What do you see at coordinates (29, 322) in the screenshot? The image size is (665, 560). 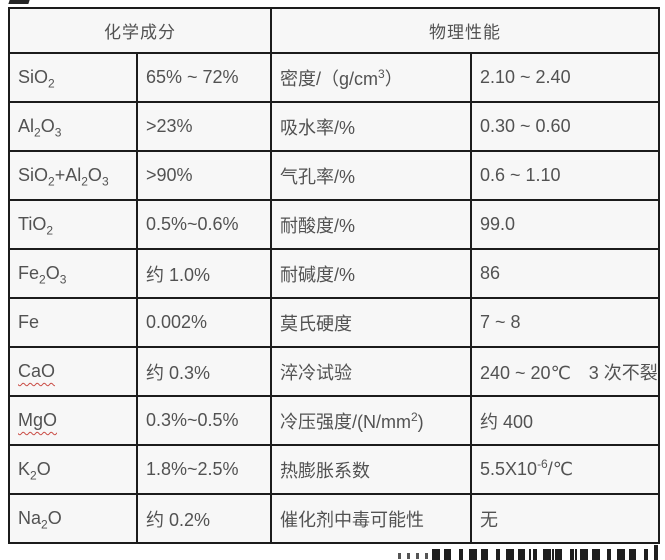 I see `chemical-formula: Fe` at bounding box center [29, 322].